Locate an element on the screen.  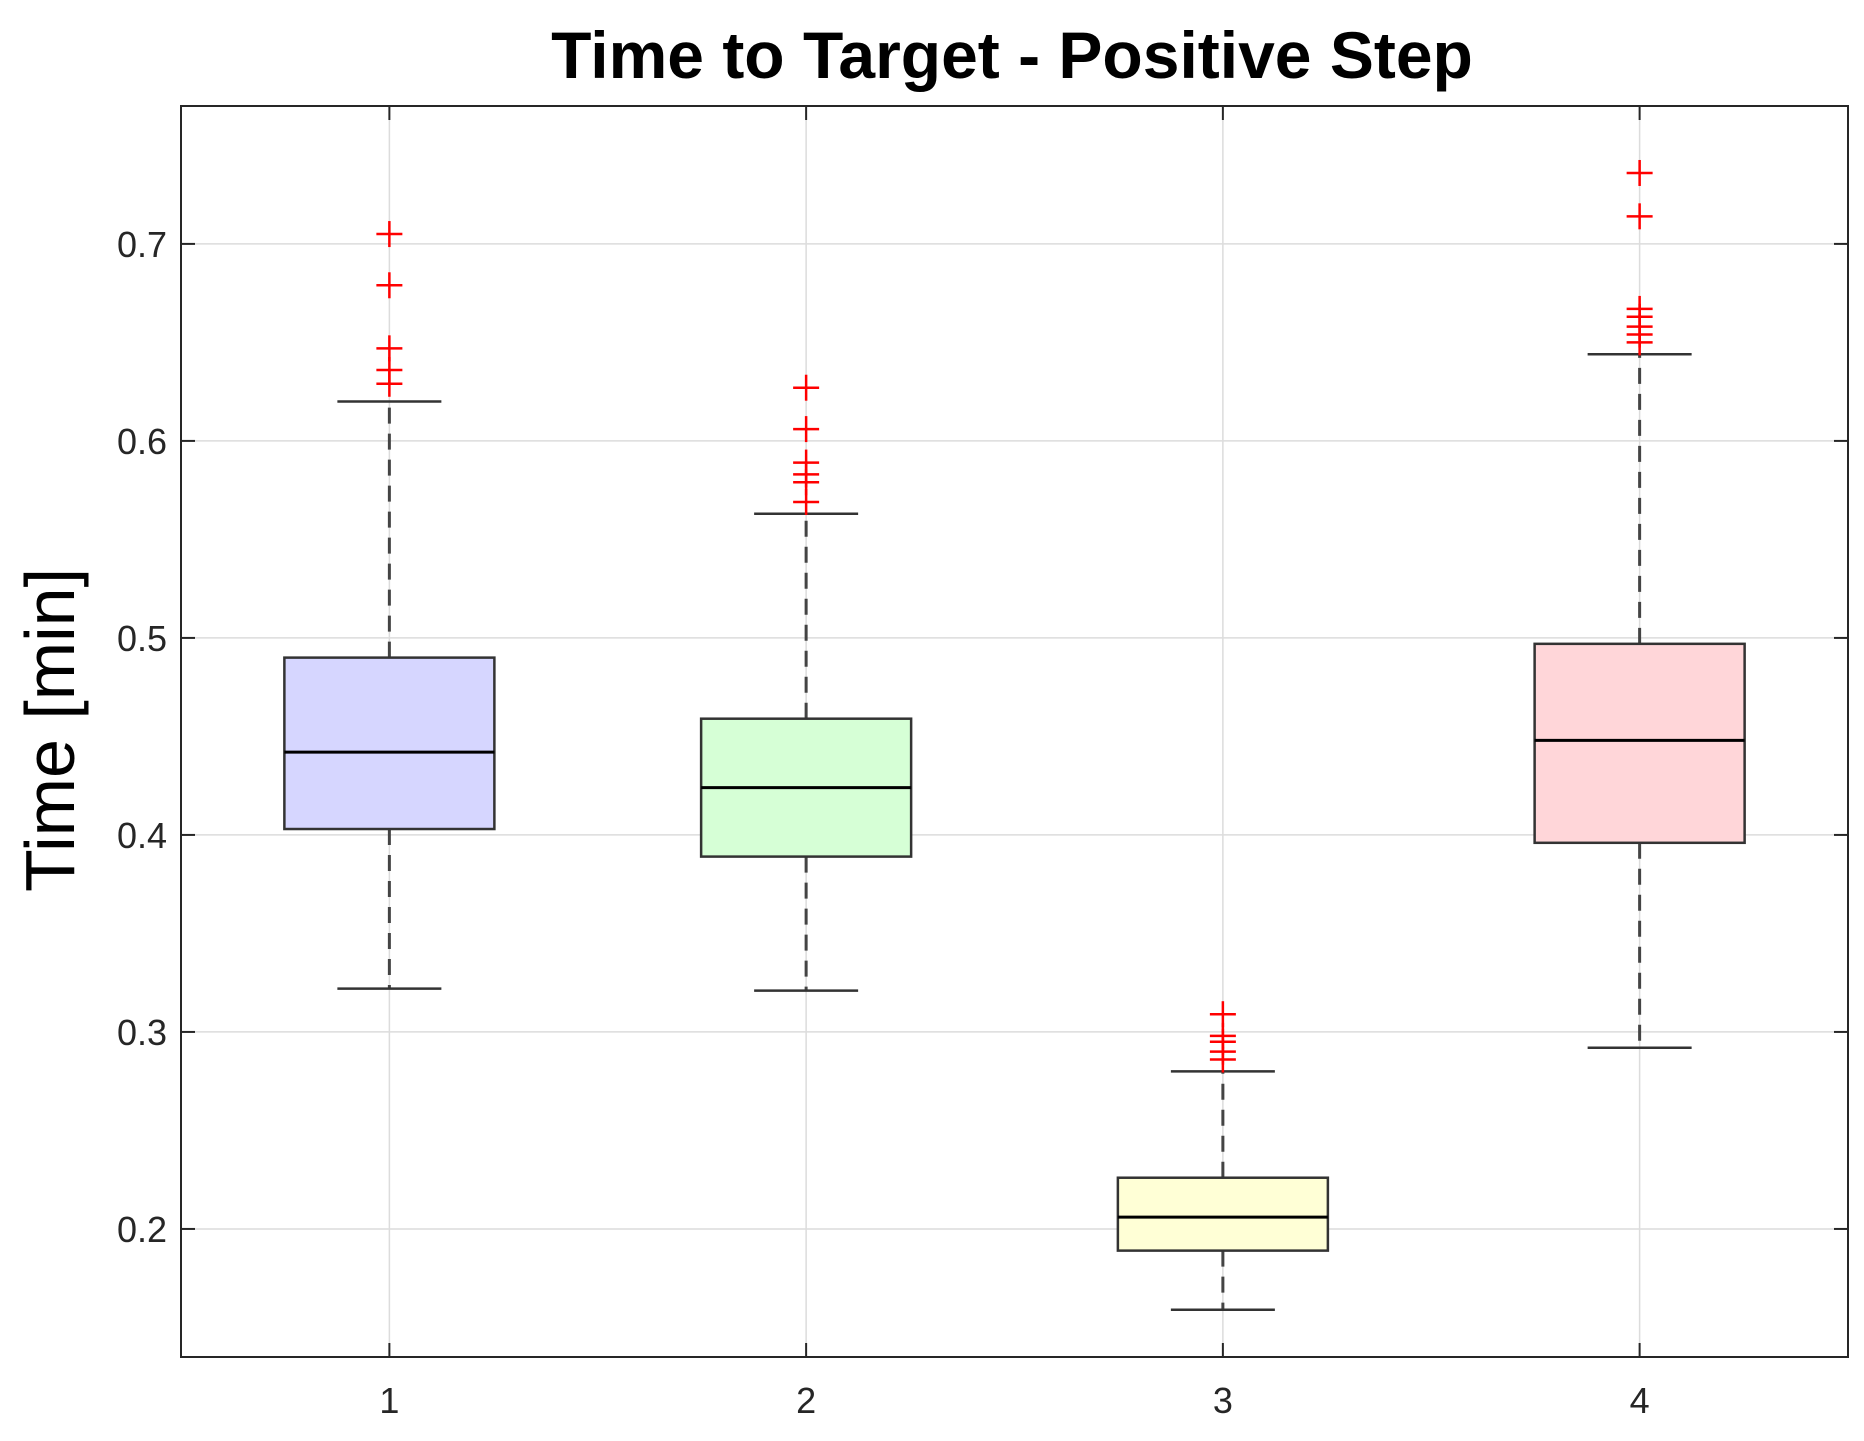
x-tick-label: 4 is located at coordinates (1640, 1400).